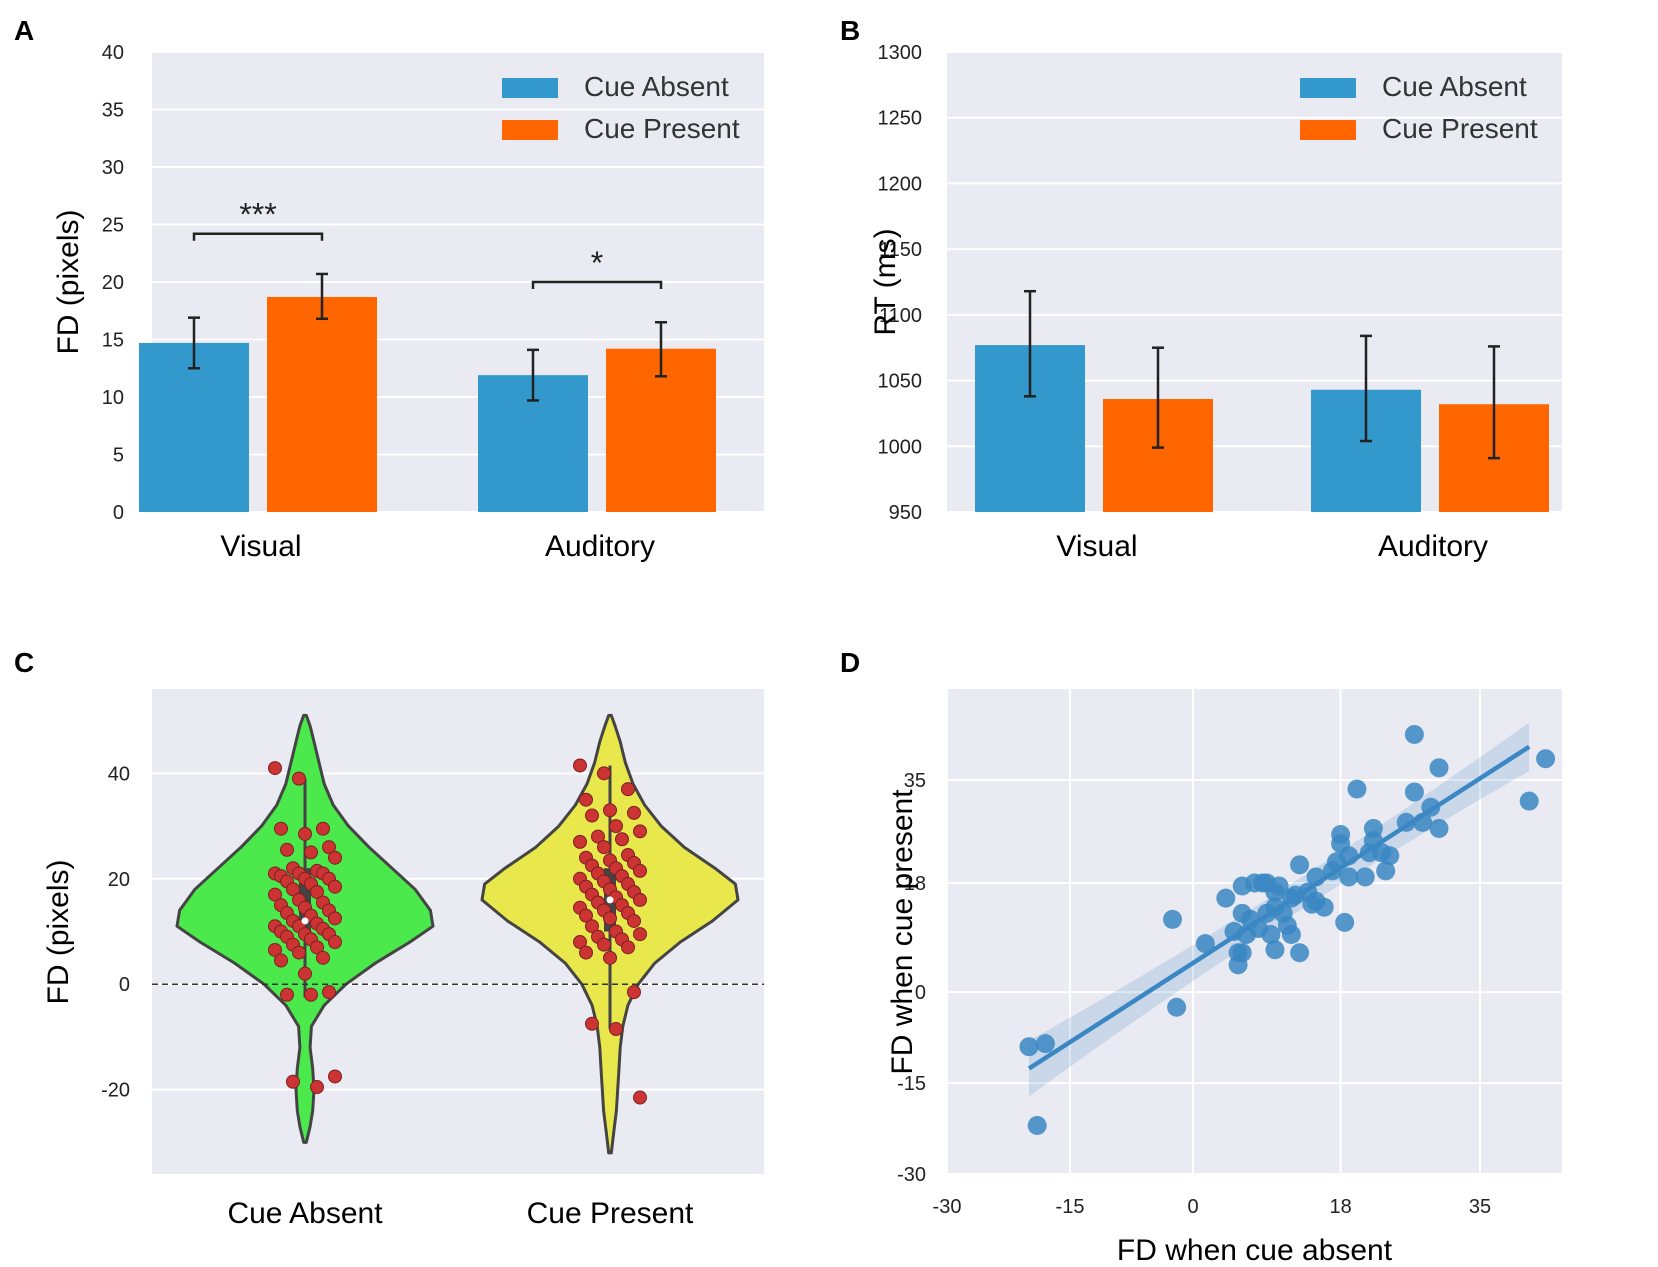 This screenshot has width=1658, height=1267. What do you see at coordinates (600, 546) in the screenshot?
I see `x-category-label: Auditory` at bounding box center [600, 546].